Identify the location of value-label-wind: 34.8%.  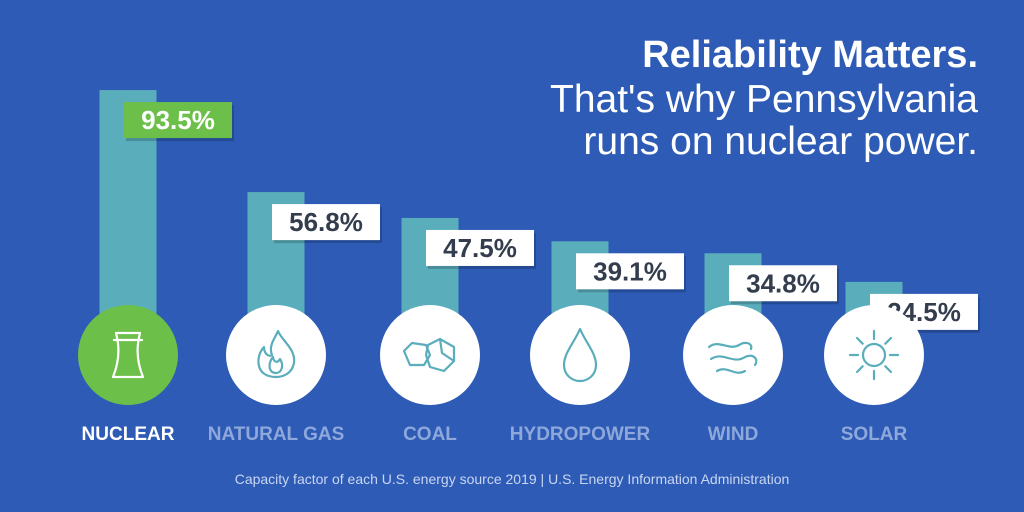
(784, 285).